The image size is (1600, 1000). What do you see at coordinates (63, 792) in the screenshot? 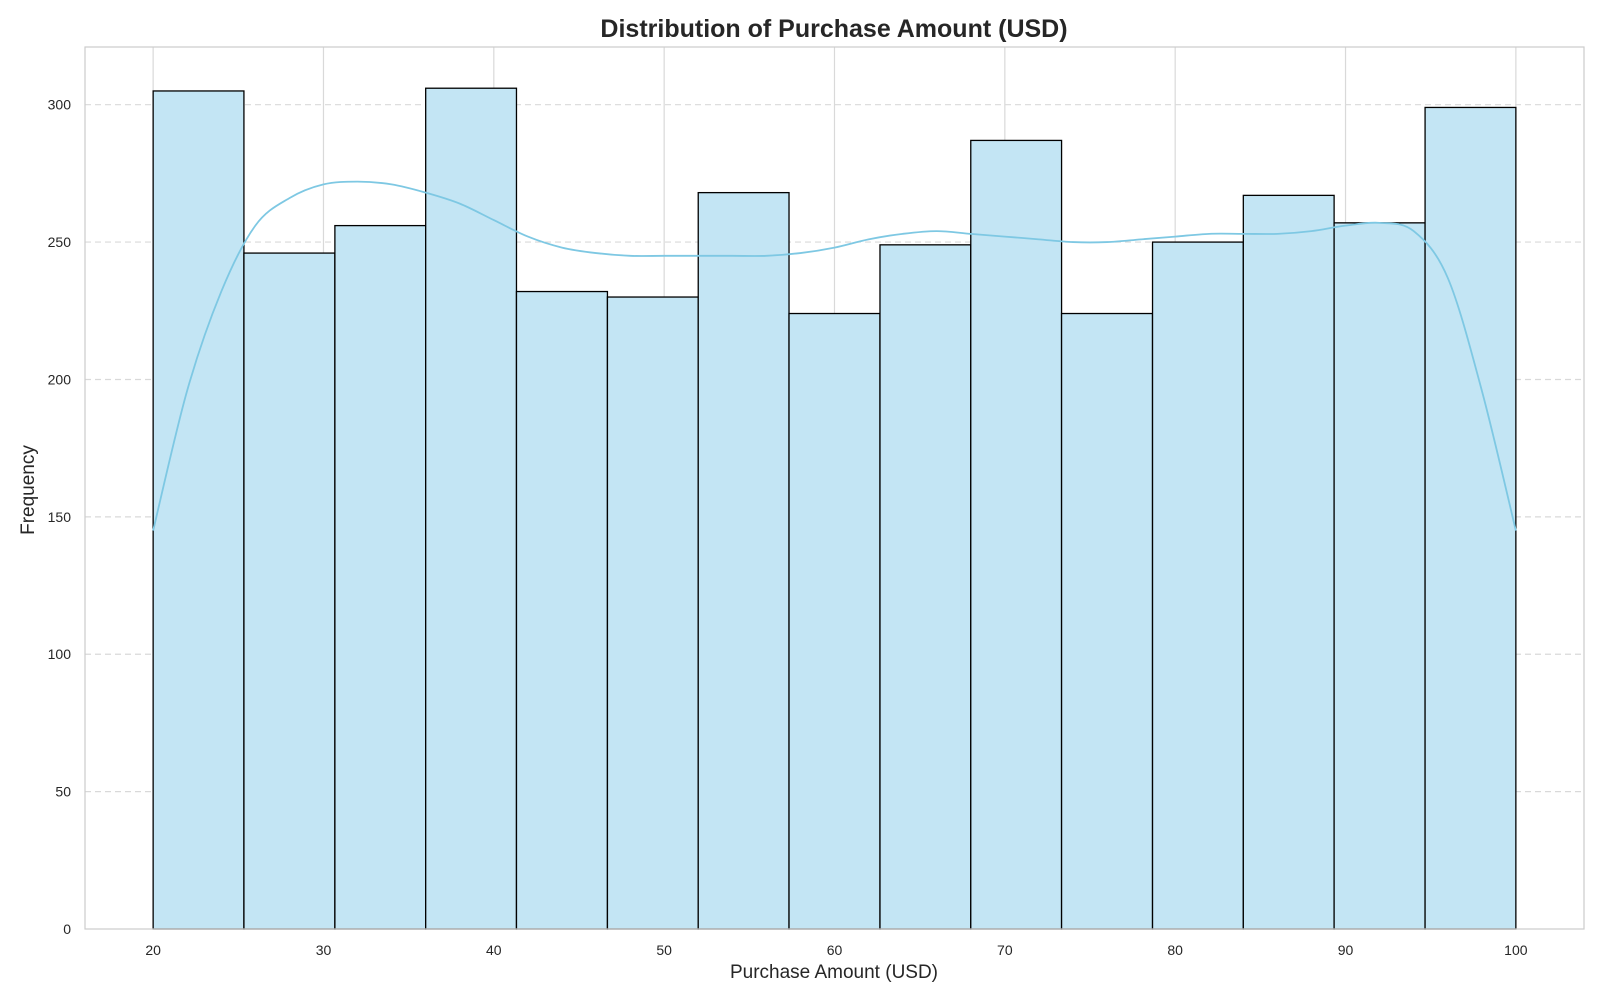
I see `y-tick-label: 50` at bounding box center [63, 792].